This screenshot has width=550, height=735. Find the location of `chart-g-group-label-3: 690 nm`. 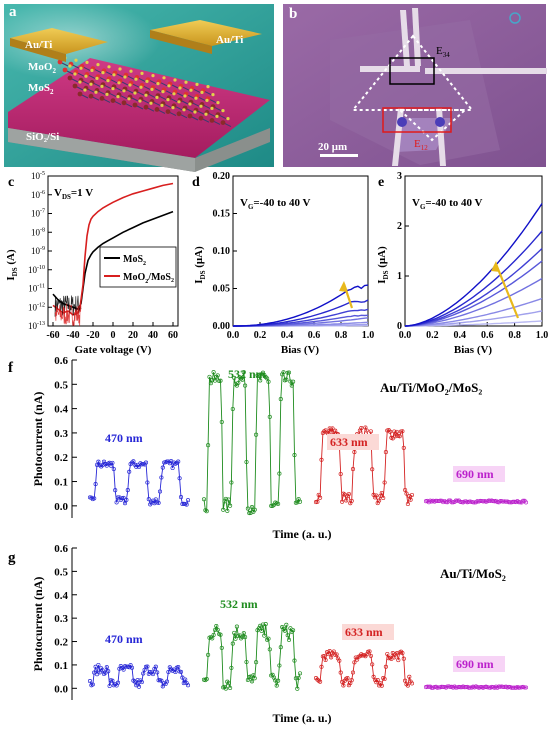

chart-g-group-label-3: 690 nm is located at coordinates (475, 664).